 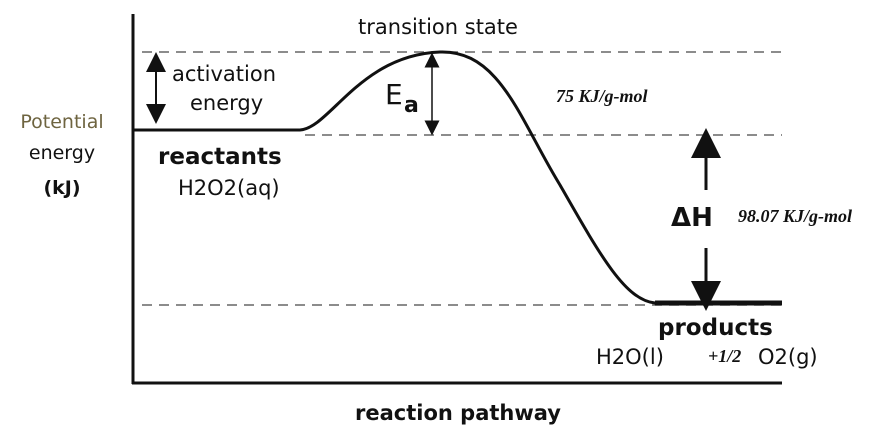 I want to click on products-formula: +1/2, so click(x=724, y=356).